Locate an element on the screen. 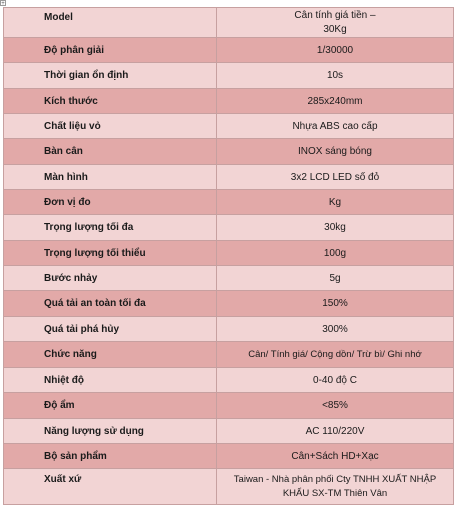 This screenshot has width=457, height=520. table-row: Trọng lượng tối đa 30kg is located at coordinates (228, 227).